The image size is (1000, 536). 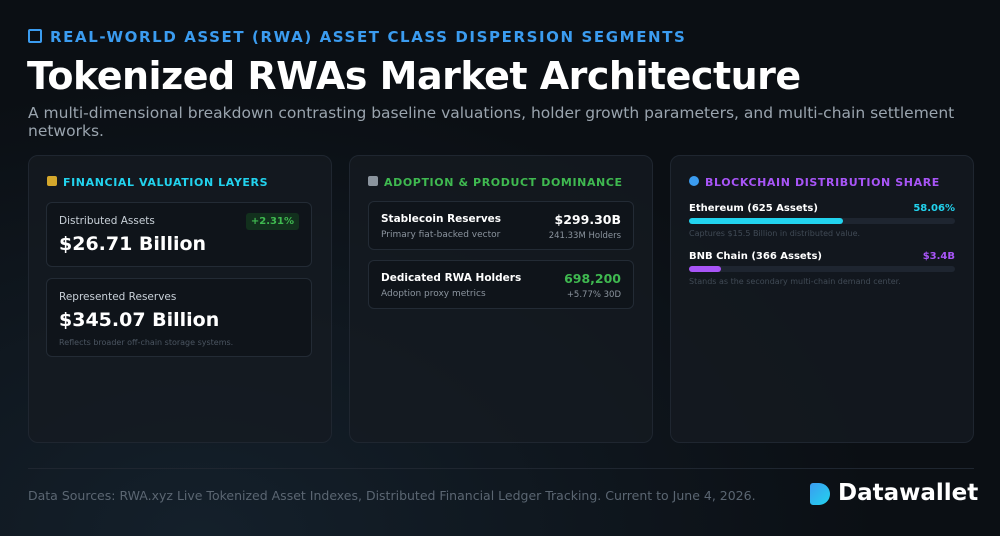 What do you see at coordinates (938, 256) in the screenshot?
I see `chain-amount: $3.4B` at bounding box center [938, 256].